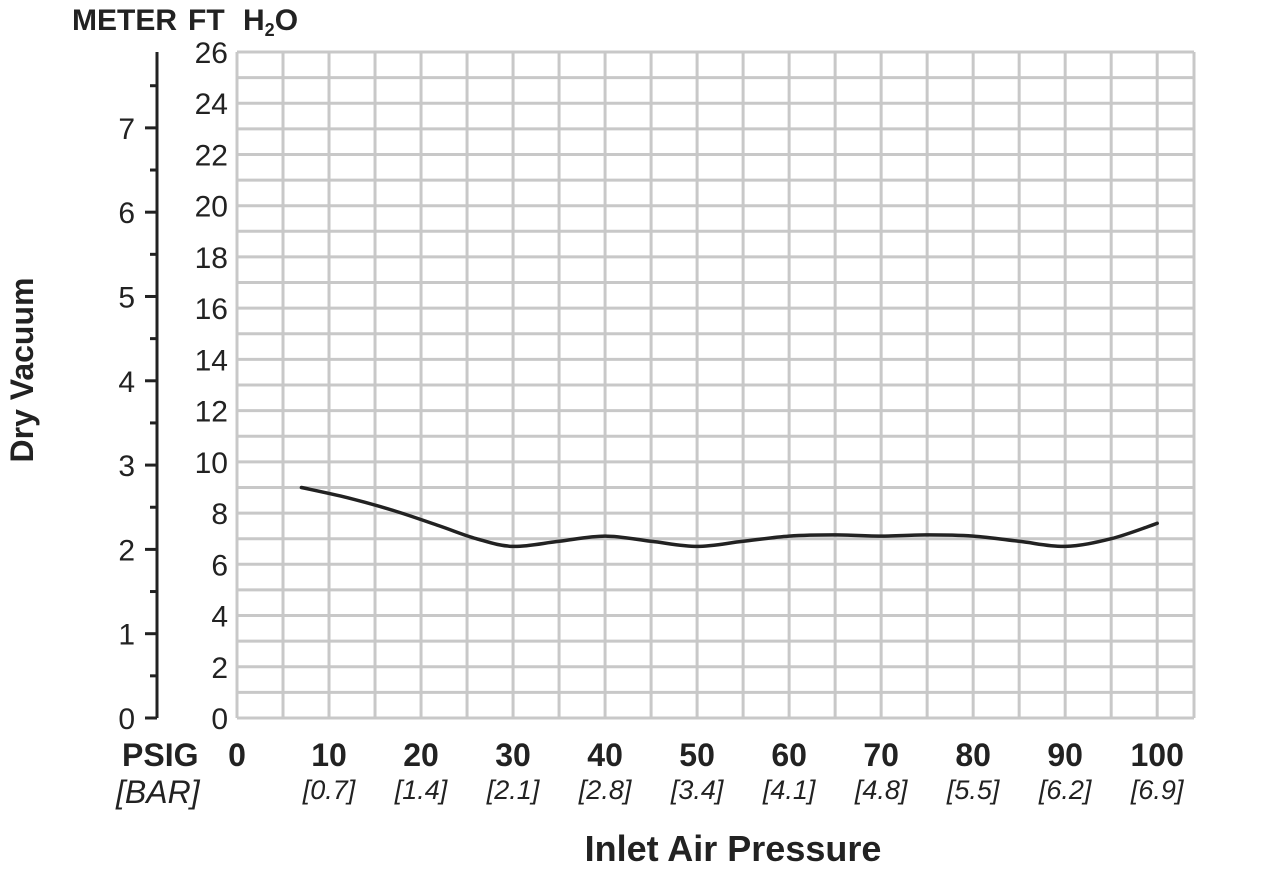 The image size is (1280, 873). I want to click on x-tick-bar-label: [1.4], so click(421, 790).